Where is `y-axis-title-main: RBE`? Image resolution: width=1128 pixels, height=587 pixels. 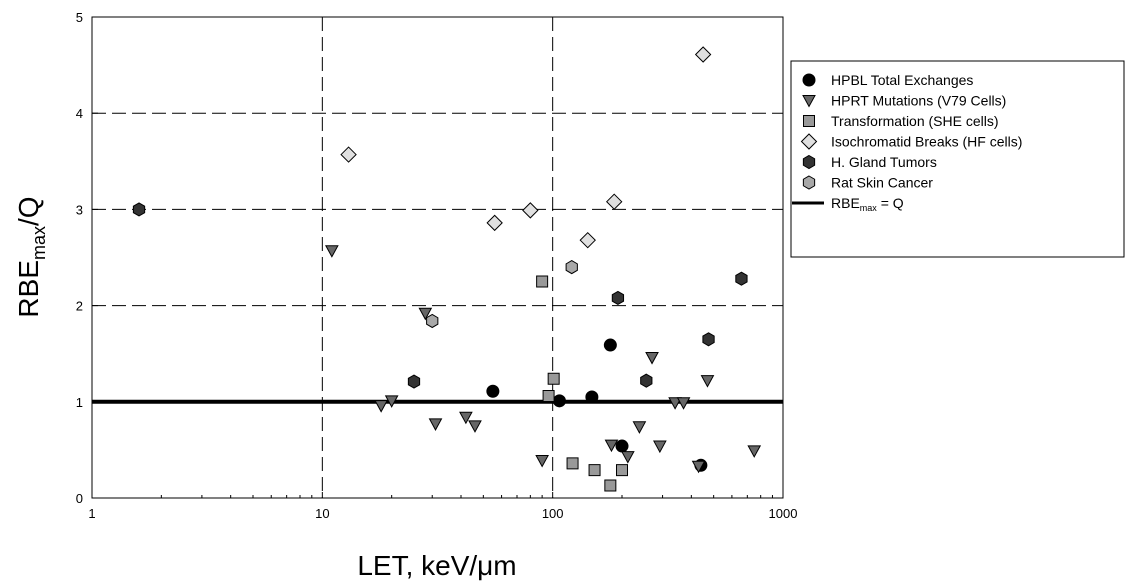
y-axis-title-main: RBE is located at coordinates (28, 289).